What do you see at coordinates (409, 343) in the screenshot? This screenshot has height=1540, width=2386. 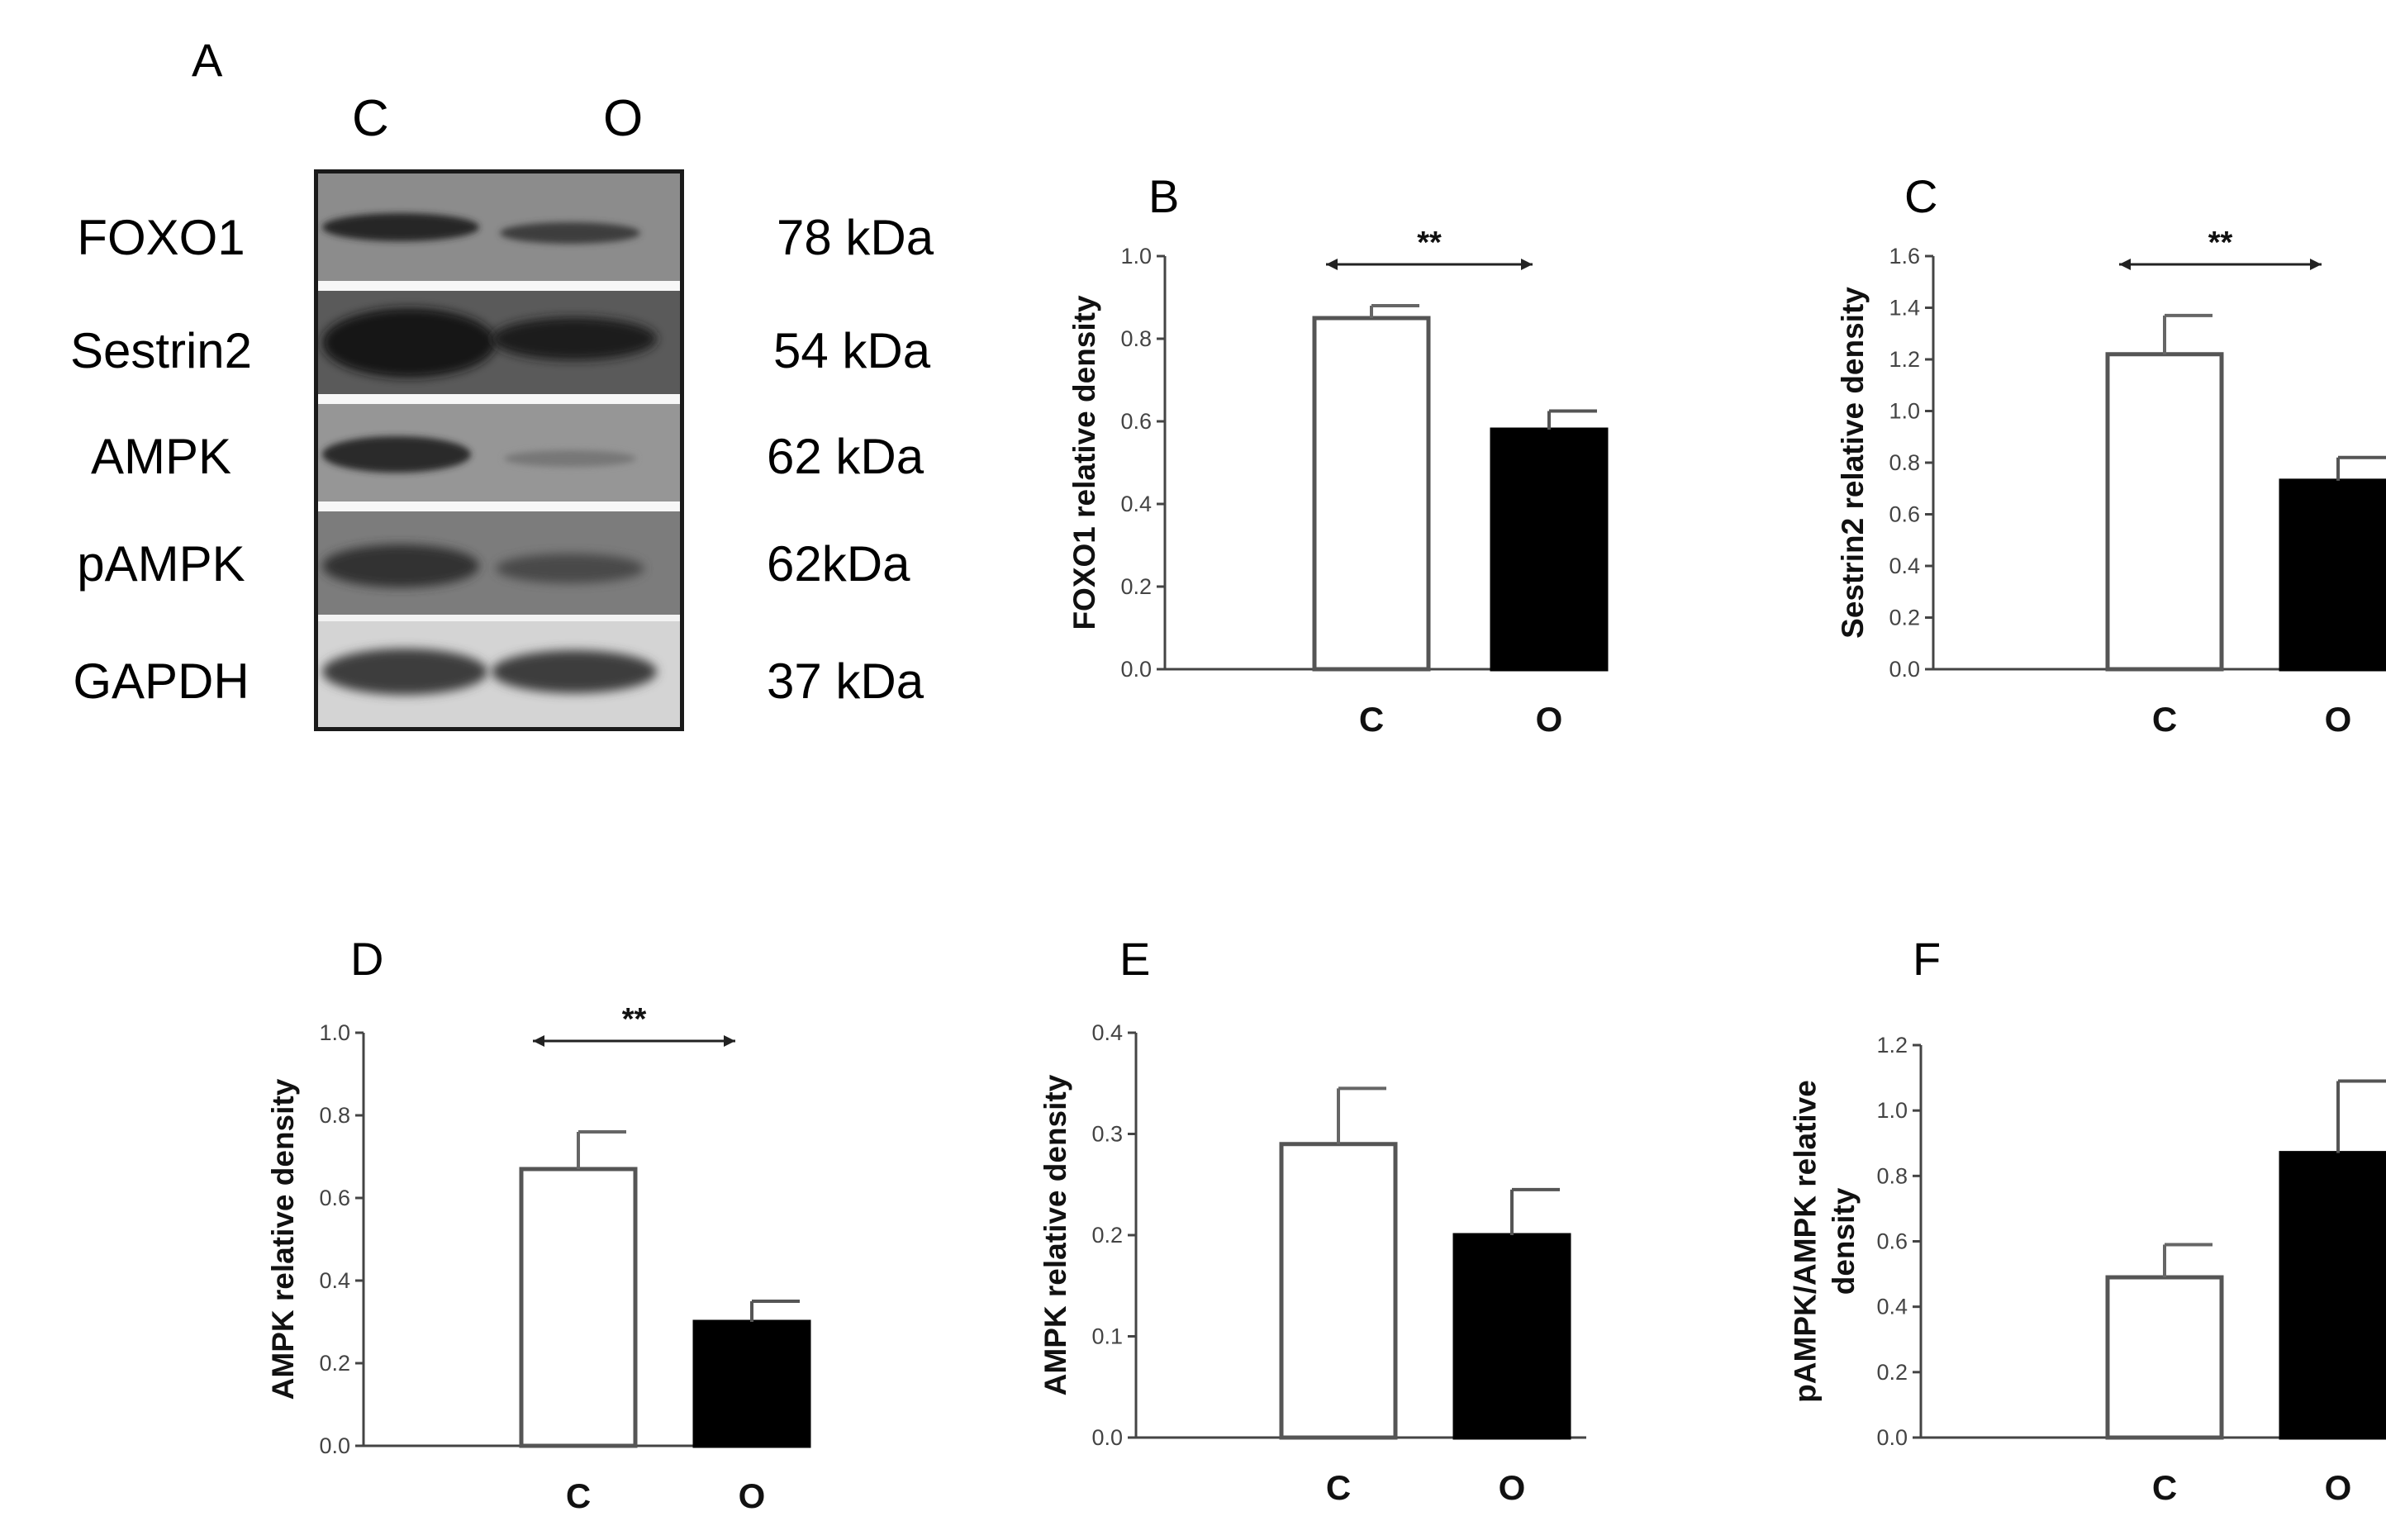 I see `band-sestrin2-c` at bounding box center [409, 343].